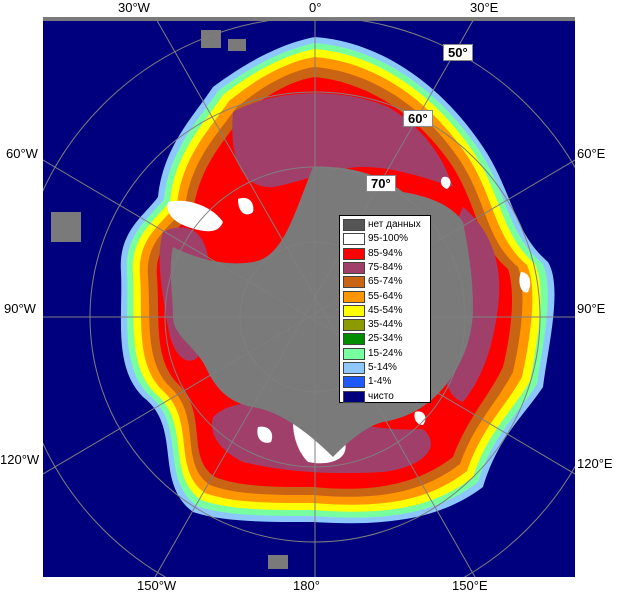  I want to click on legend-label: 95-100%, so click(388, 239).